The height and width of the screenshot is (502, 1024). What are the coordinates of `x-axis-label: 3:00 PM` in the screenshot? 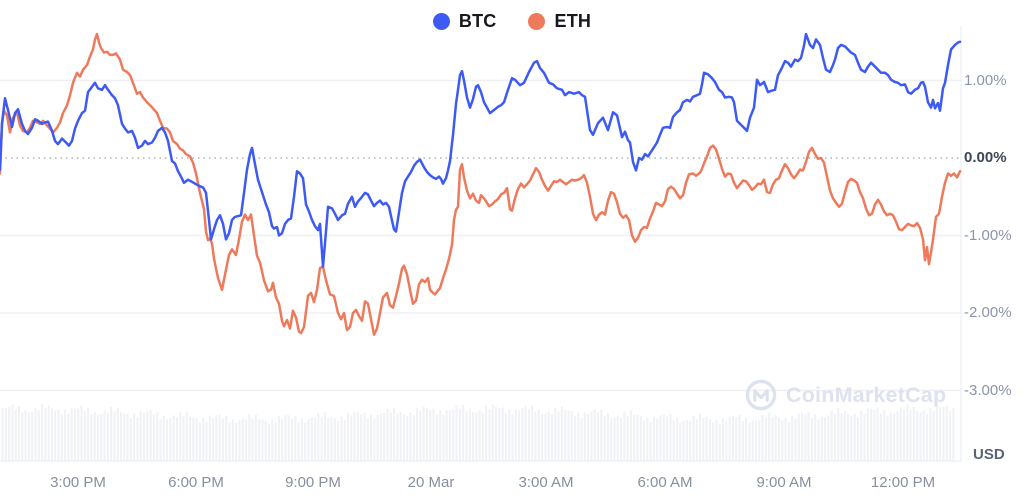 It's located at (78, 482).